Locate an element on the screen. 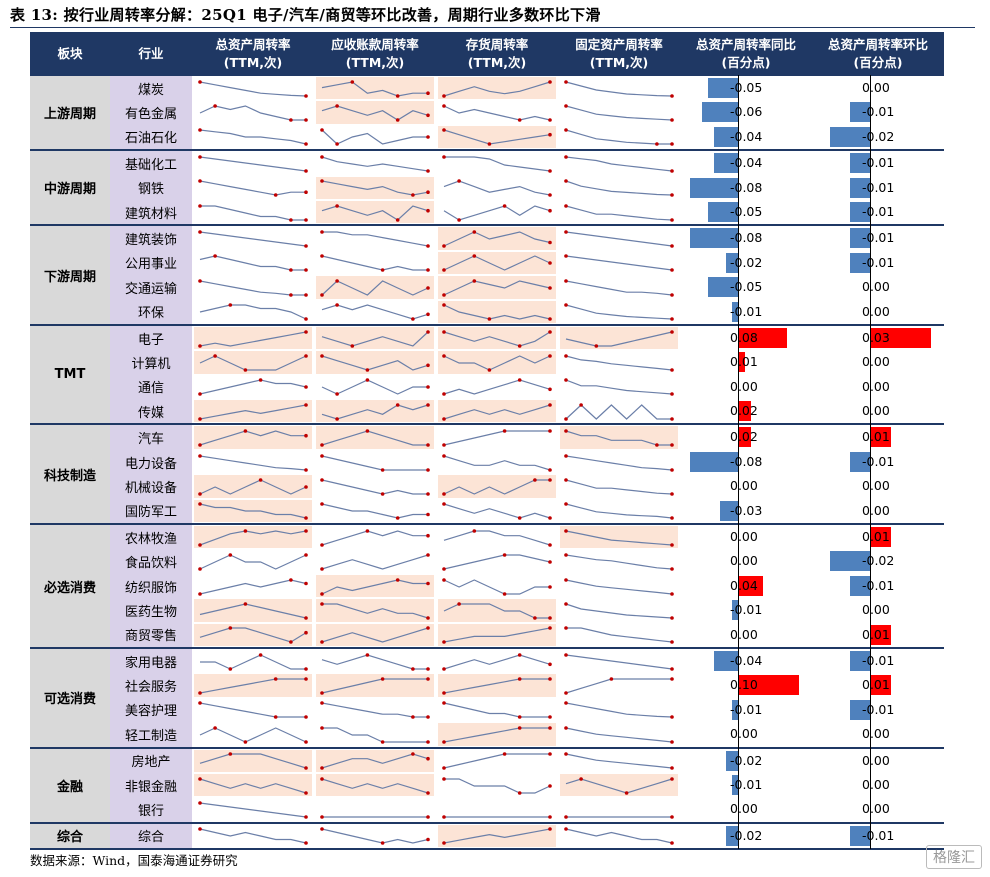 The width and height of the screenshot is (990, 877). industry-cell: 交通运输 is located at coordinates (151, 287).